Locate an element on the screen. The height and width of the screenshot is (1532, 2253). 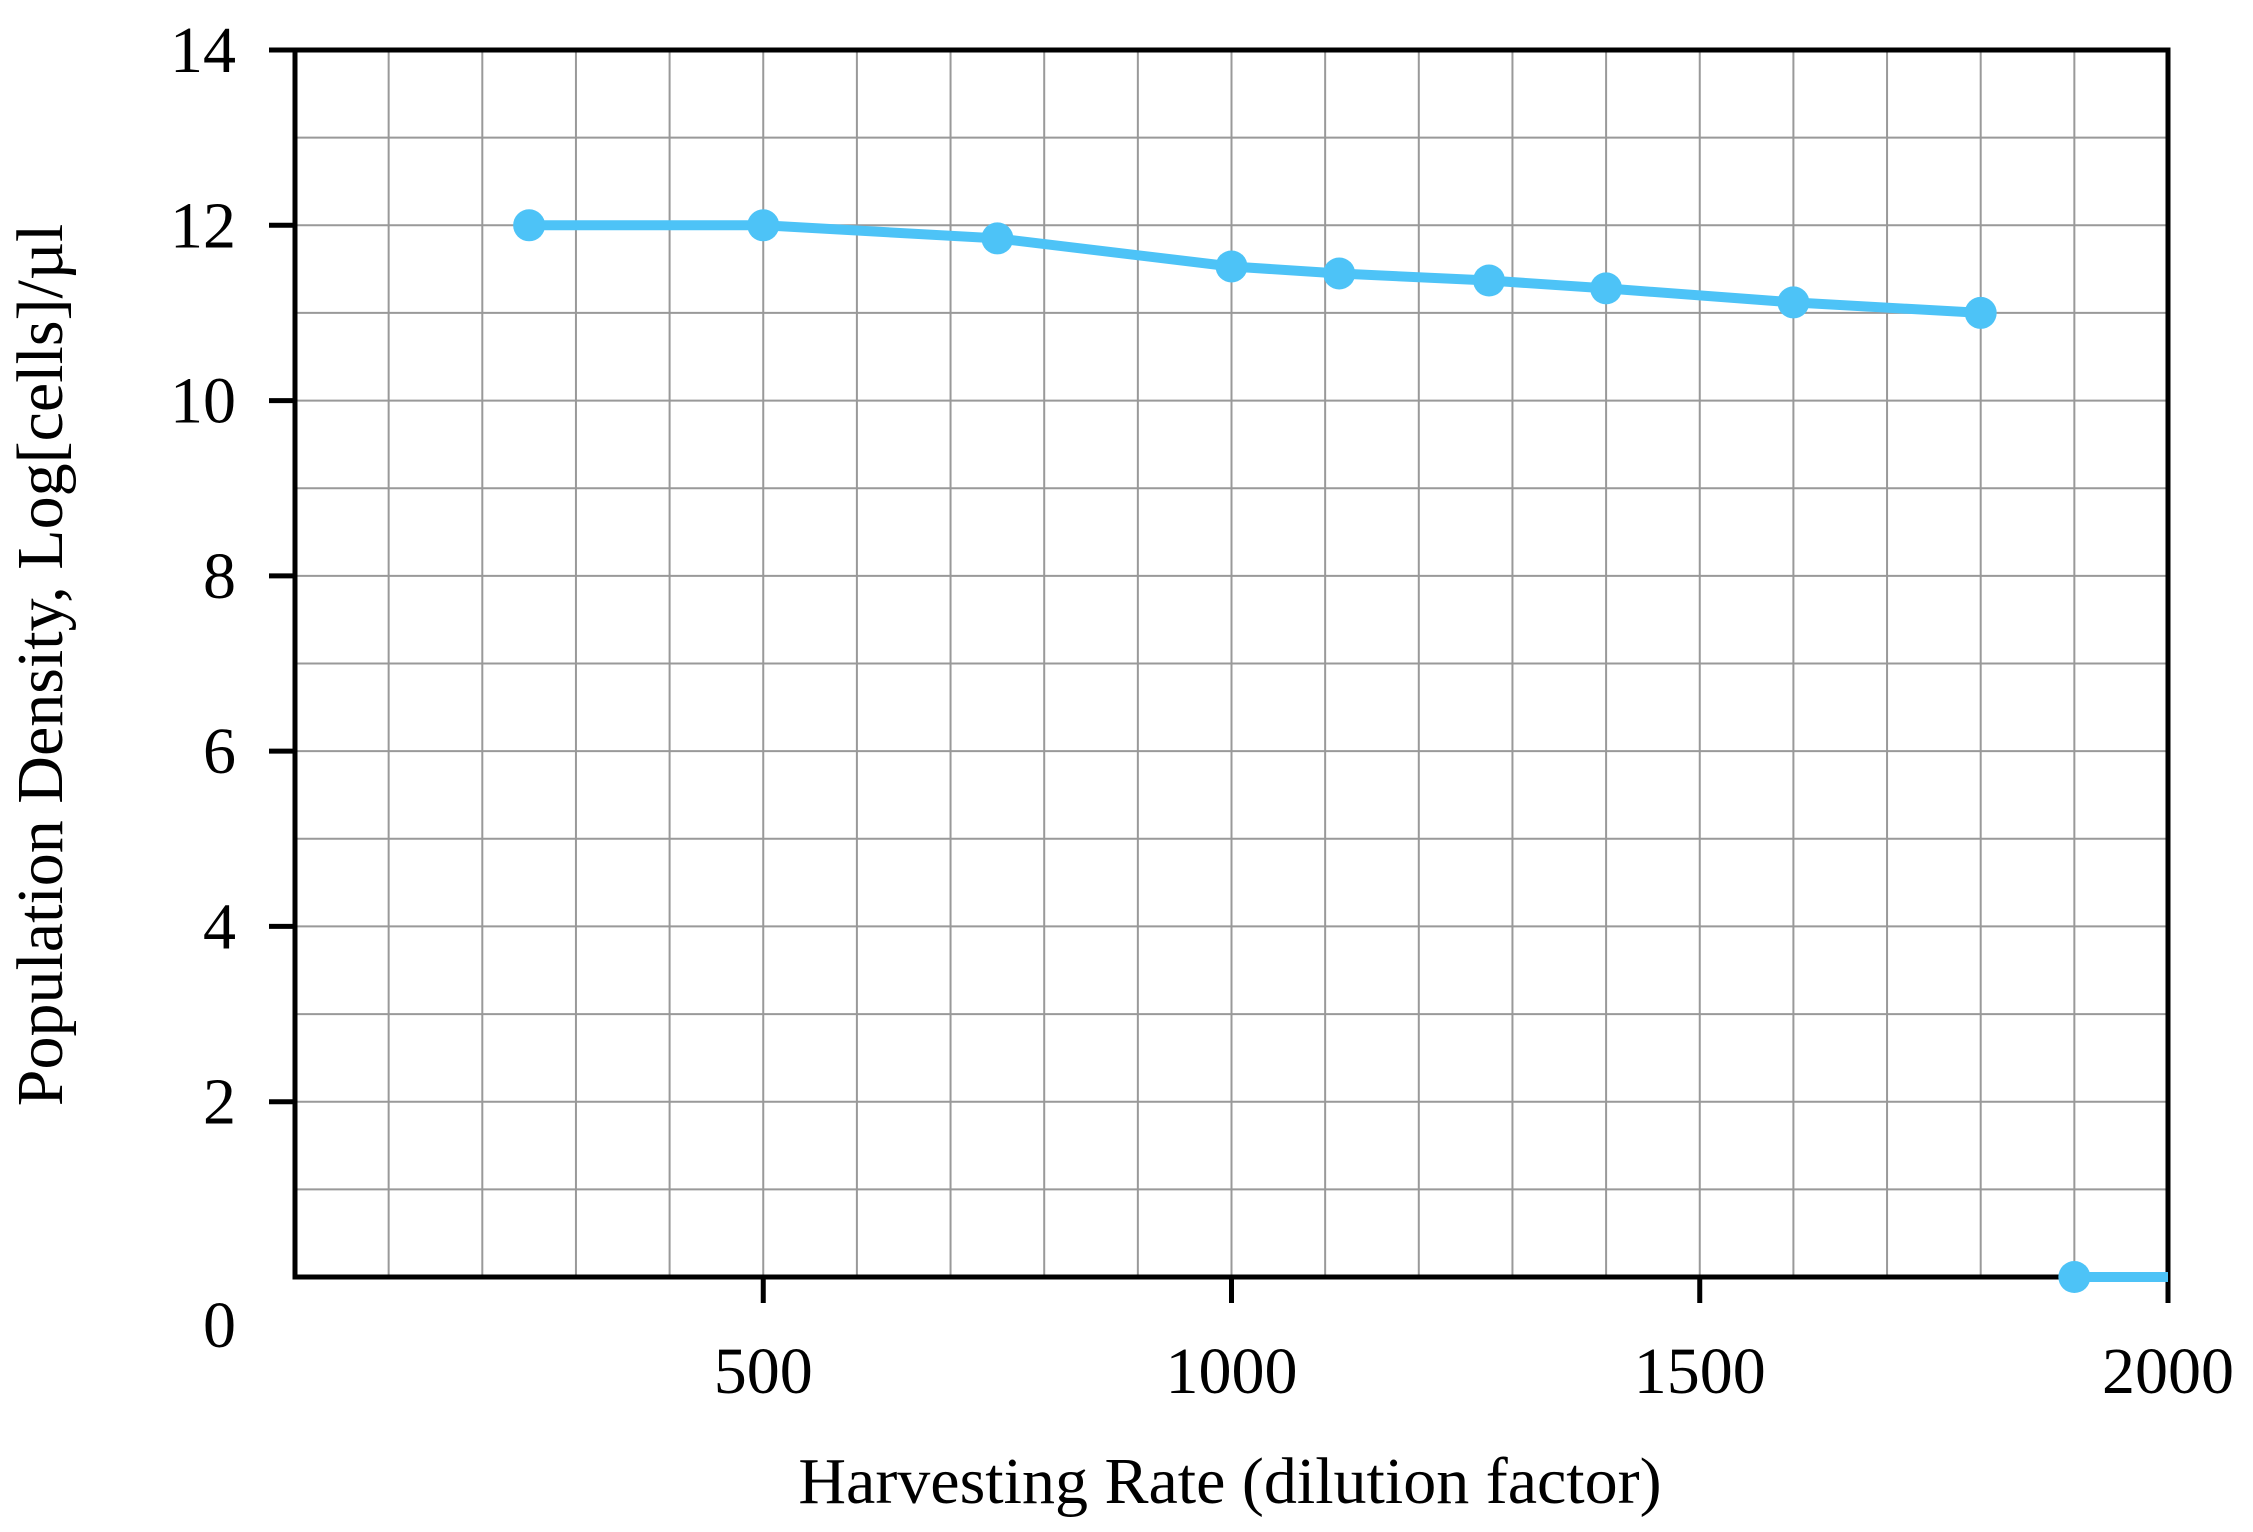
y-tick-label: 4 is located at coordinates (219, 926).